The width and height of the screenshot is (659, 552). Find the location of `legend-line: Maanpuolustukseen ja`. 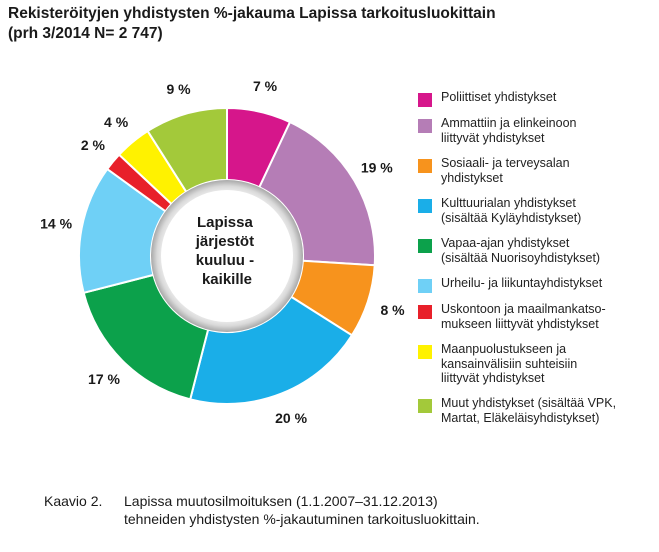

legend-line: Maanpuolustukseen ja is located at coordinates (504, 349).